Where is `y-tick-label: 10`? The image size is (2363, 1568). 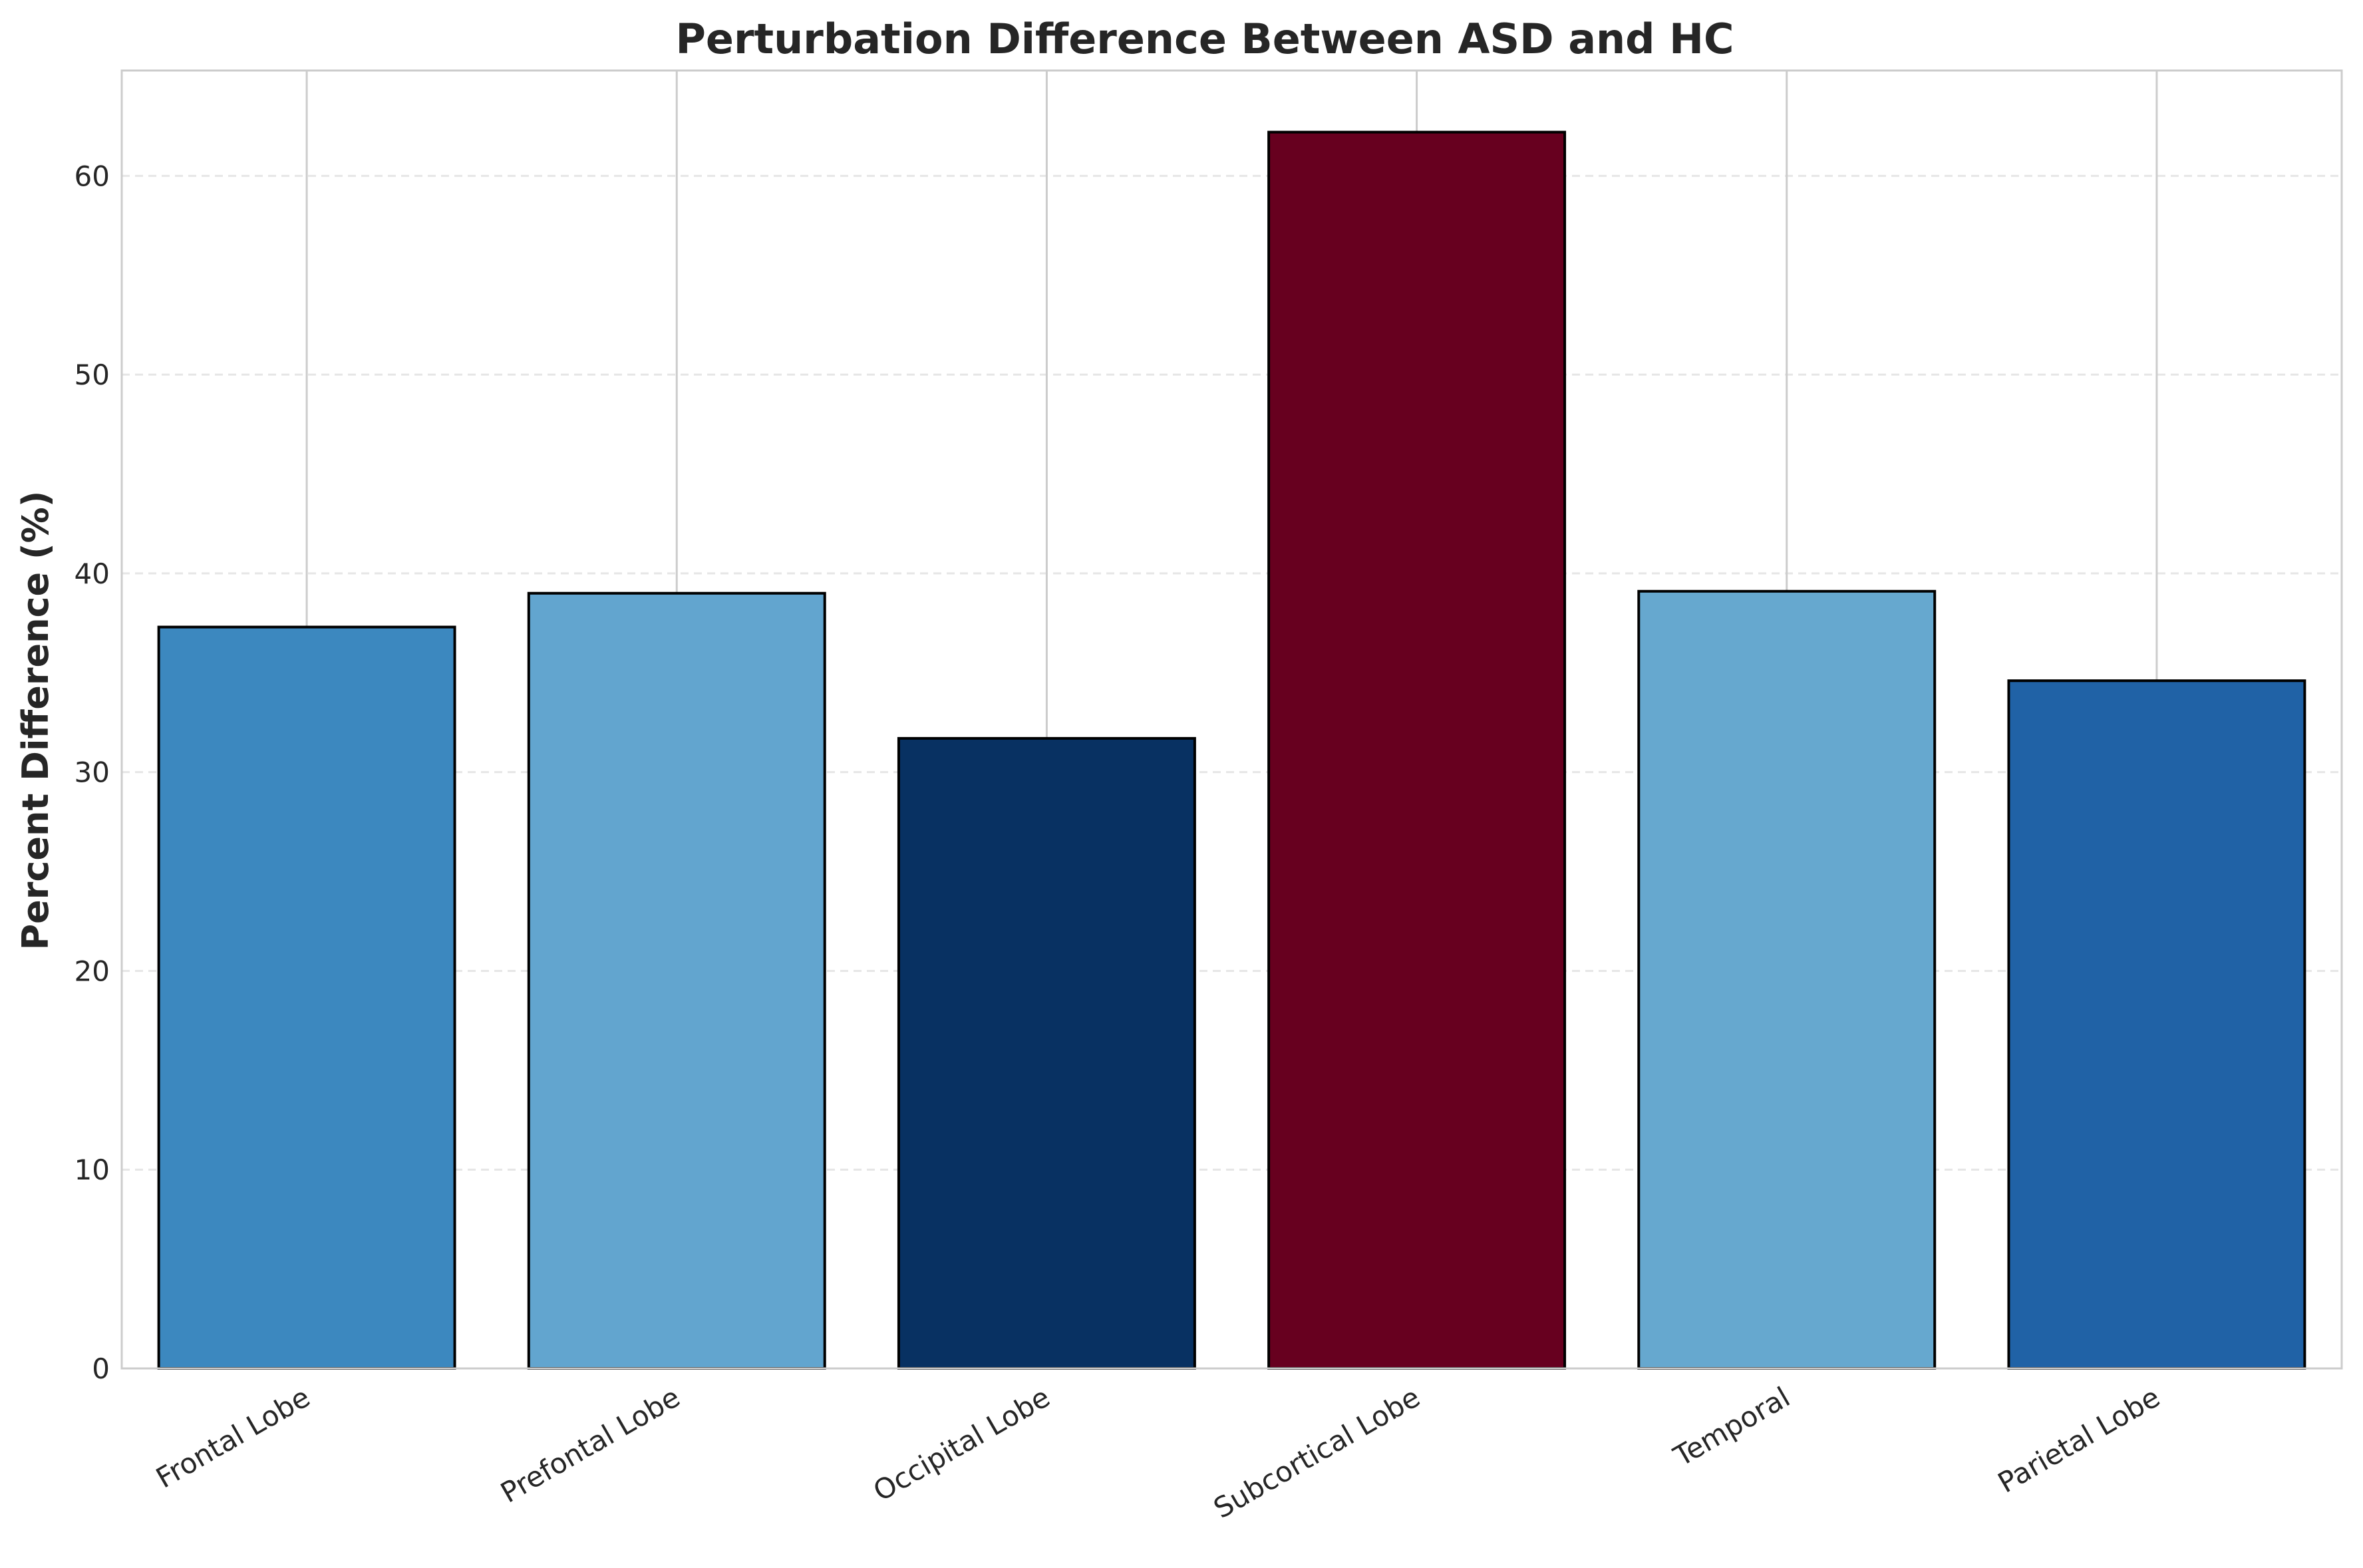 y-tick-label: 10 is located at coordinates (92, 1170).